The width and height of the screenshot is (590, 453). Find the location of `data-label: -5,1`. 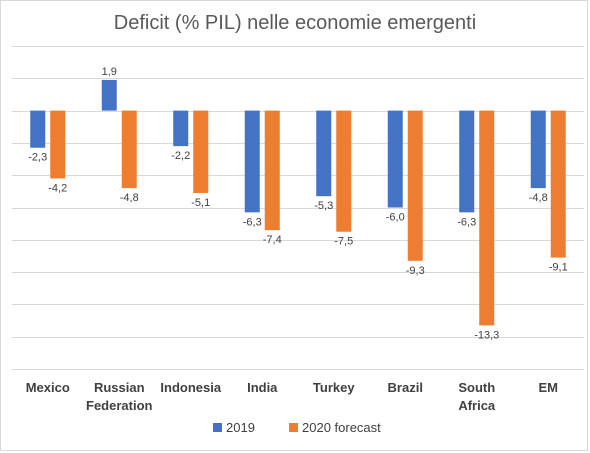

data-label: -5,1 is located at coordinates (200, 203).